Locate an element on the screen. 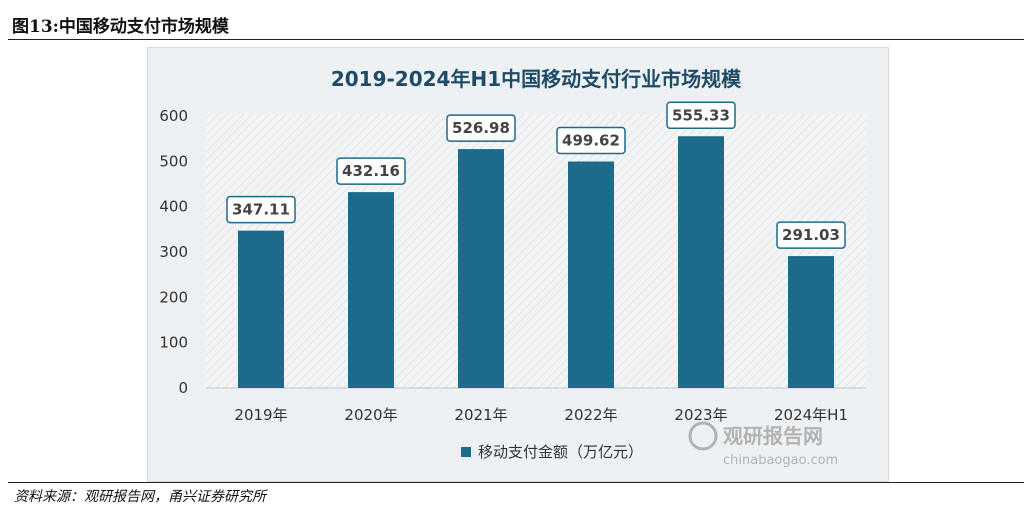 This screenshot has width=1032, height=509. watermark-name: 观研报告网 is located at coordinates (773, 436).